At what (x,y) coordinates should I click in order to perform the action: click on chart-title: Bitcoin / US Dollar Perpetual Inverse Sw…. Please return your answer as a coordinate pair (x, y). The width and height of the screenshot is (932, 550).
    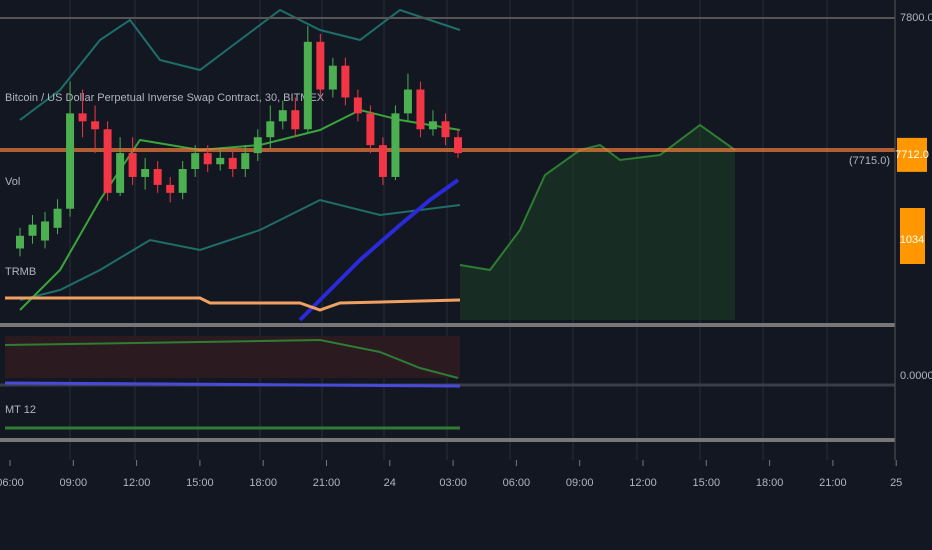
    Looking at the image, I should click on (165, 98).